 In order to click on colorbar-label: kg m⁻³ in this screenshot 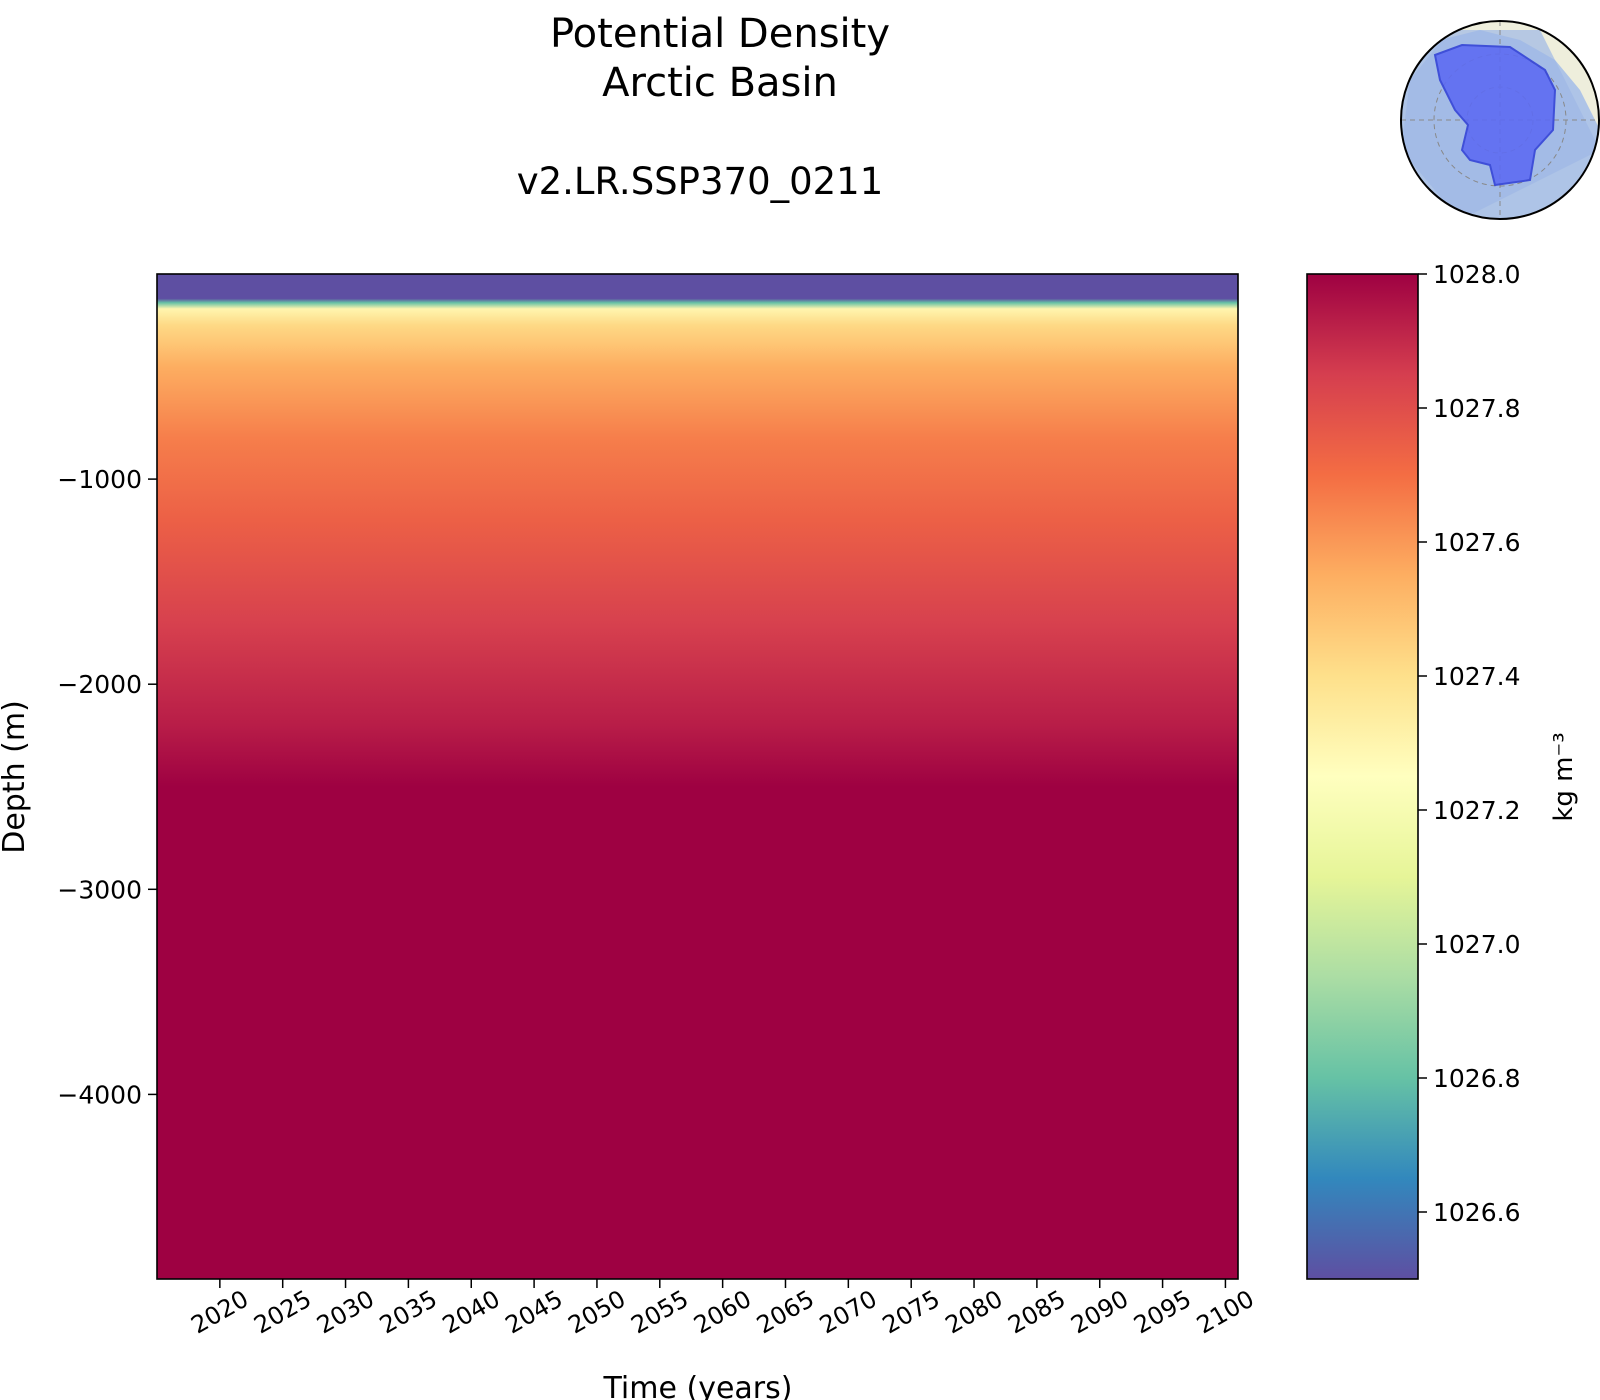, I will do `click(1564, 776)`.